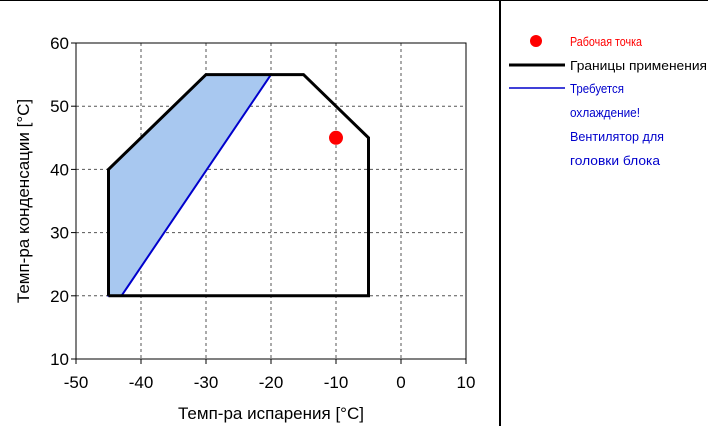 This screenshot has width=708, height=427. What do you see at coordinates (605, 112) in the screenshot?
I see `legend-cooling-label-2: охлаждение!` at bounding box center [605, 112].